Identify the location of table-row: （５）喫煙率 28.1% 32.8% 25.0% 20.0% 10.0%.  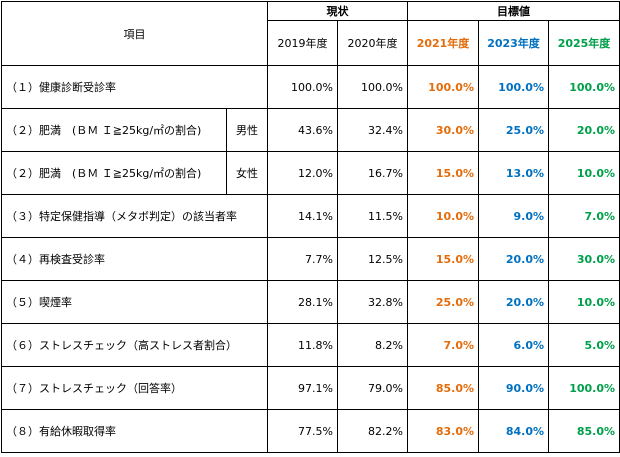
(310, 302).